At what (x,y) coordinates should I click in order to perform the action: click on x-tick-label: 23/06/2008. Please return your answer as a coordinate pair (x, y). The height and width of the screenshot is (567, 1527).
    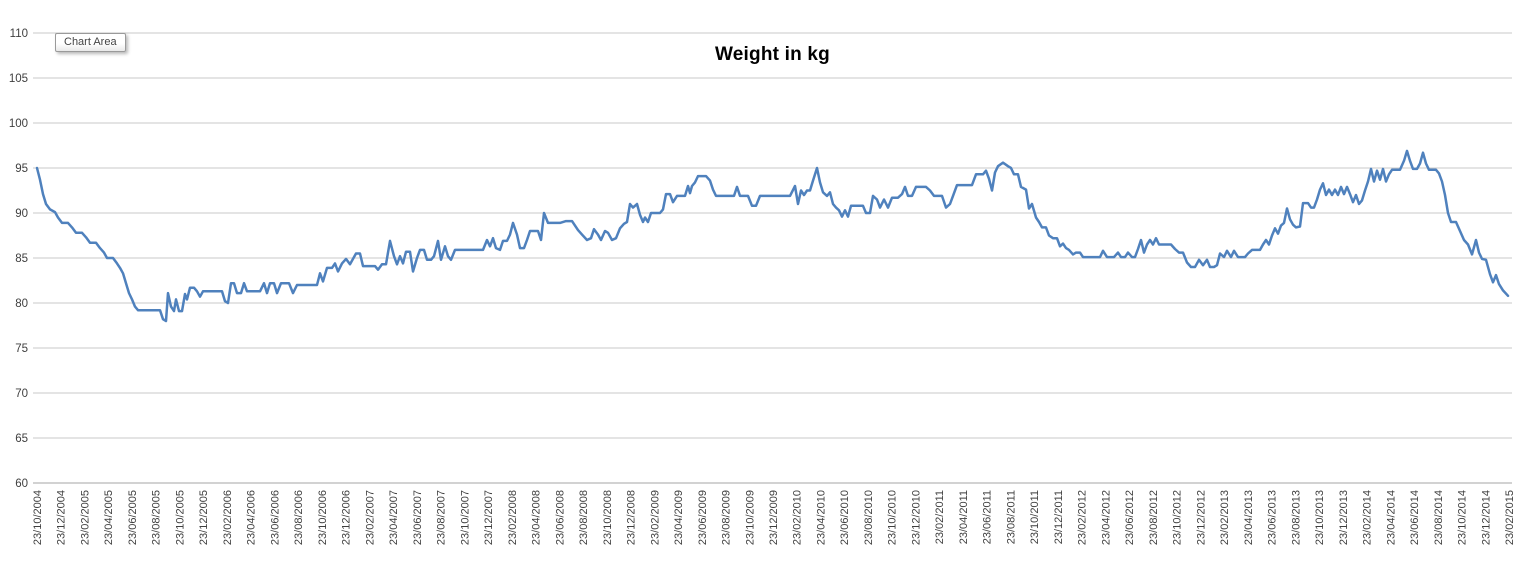
    Looking at the image, I should click on (560, 517).